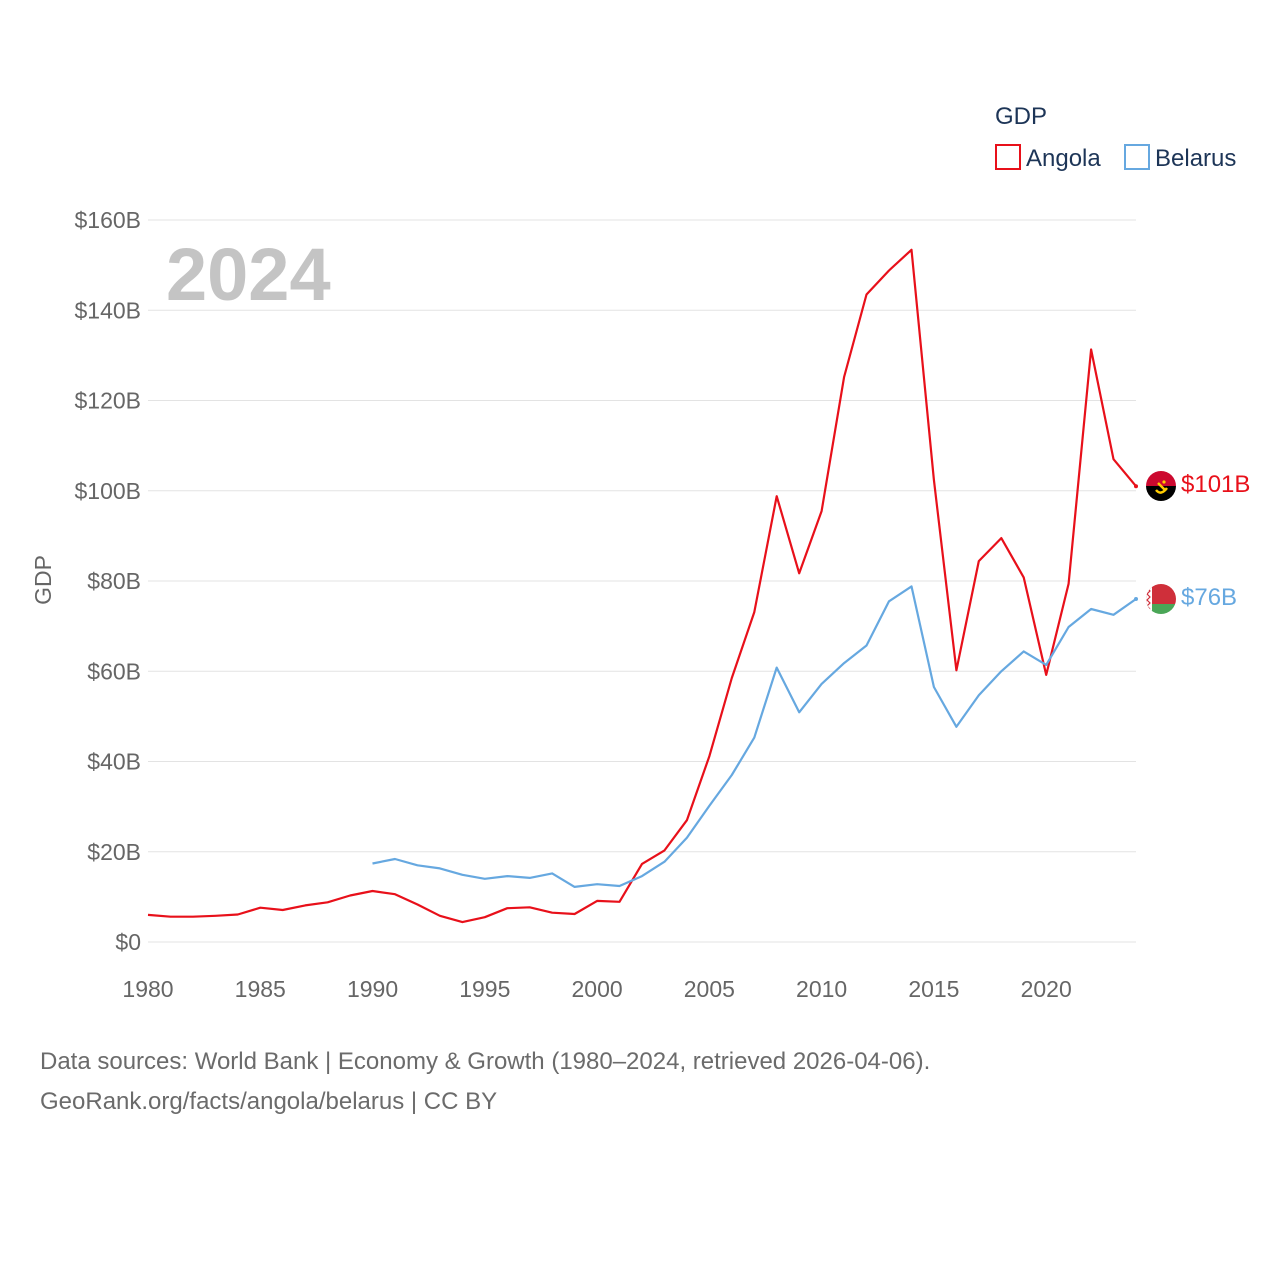  What do you see at coordinates (107, 310) in the screenshot?
I see `y-tick-label: $140B` at bounding box center [107, 310].